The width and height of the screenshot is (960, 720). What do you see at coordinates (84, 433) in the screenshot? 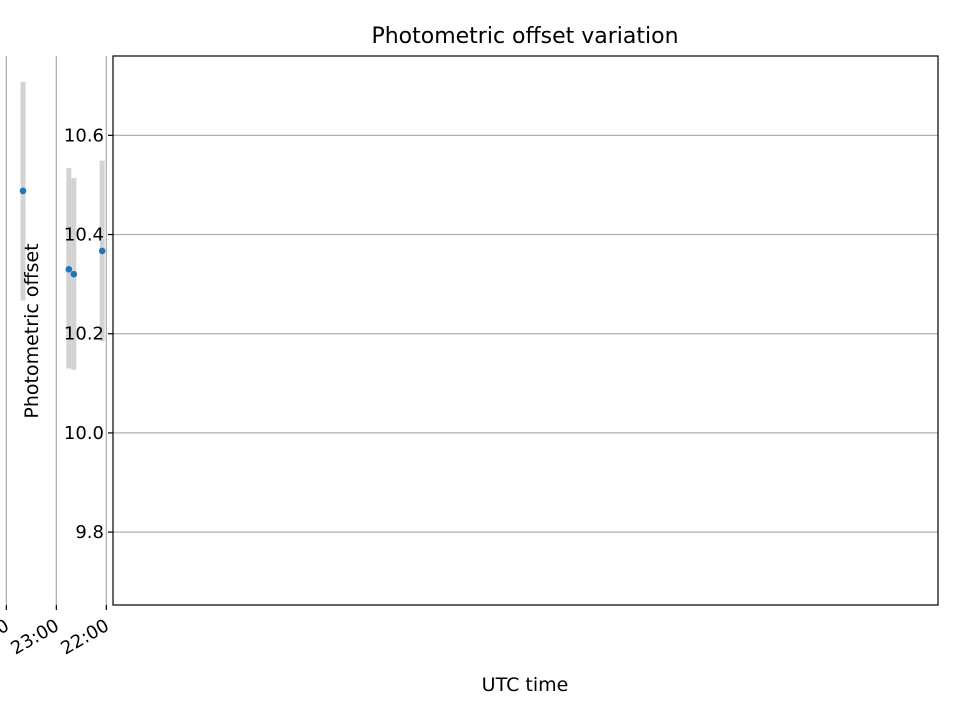
I see `y-tick-label: 10.0` at bounding box center [84, 433].